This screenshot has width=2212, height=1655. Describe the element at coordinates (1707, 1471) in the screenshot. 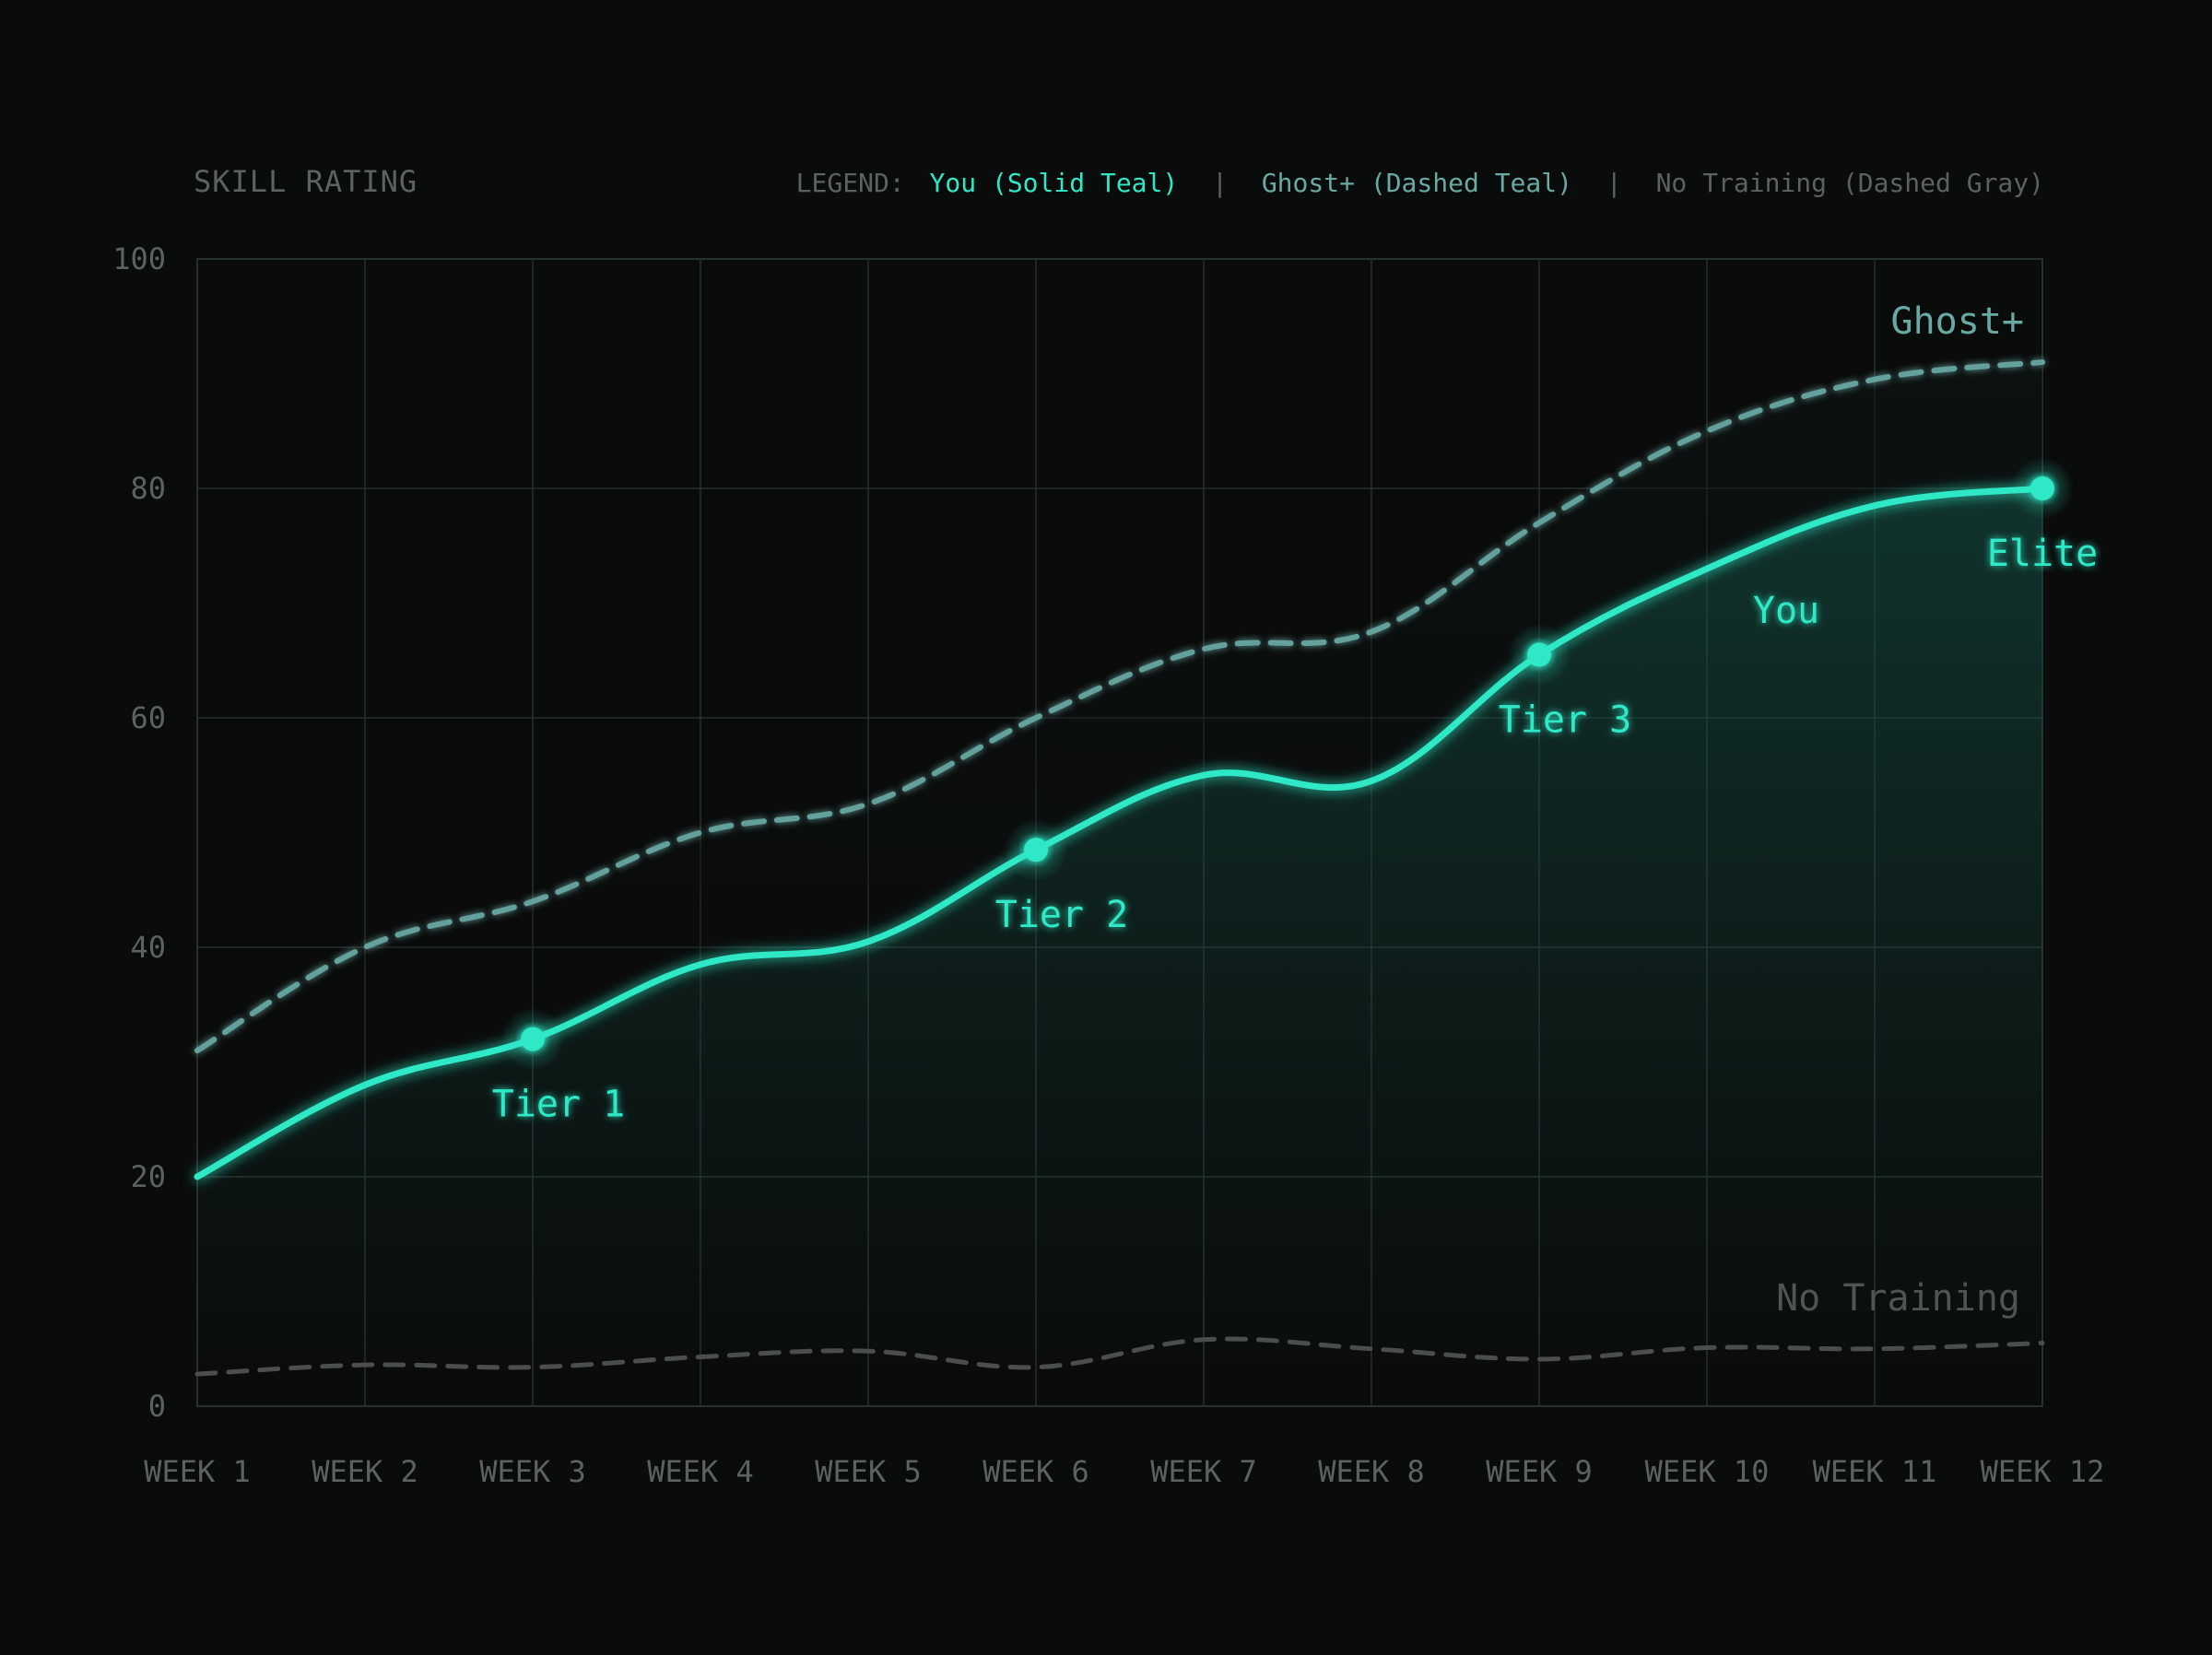

I see `x-tick-label: WEEK 10` at that location.